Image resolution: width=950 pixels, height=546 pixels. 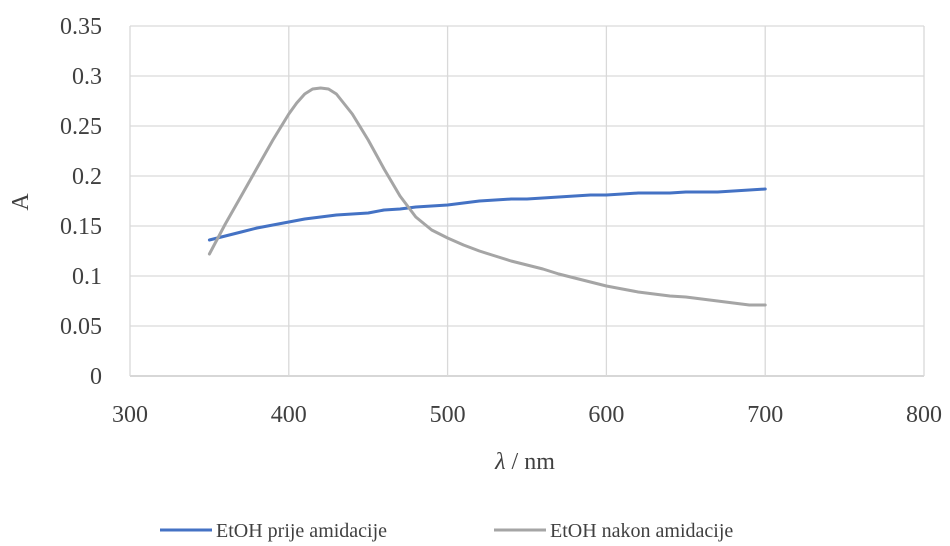 I want to click on y-tick-label: 0.3, so click(x=87, y=77).